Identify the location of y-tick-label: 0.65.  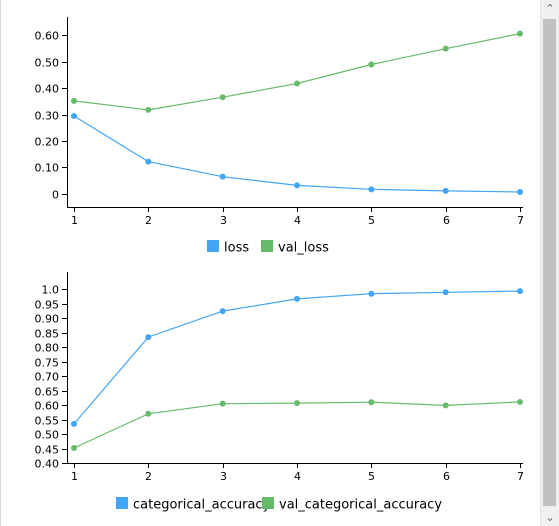
(47, 392).